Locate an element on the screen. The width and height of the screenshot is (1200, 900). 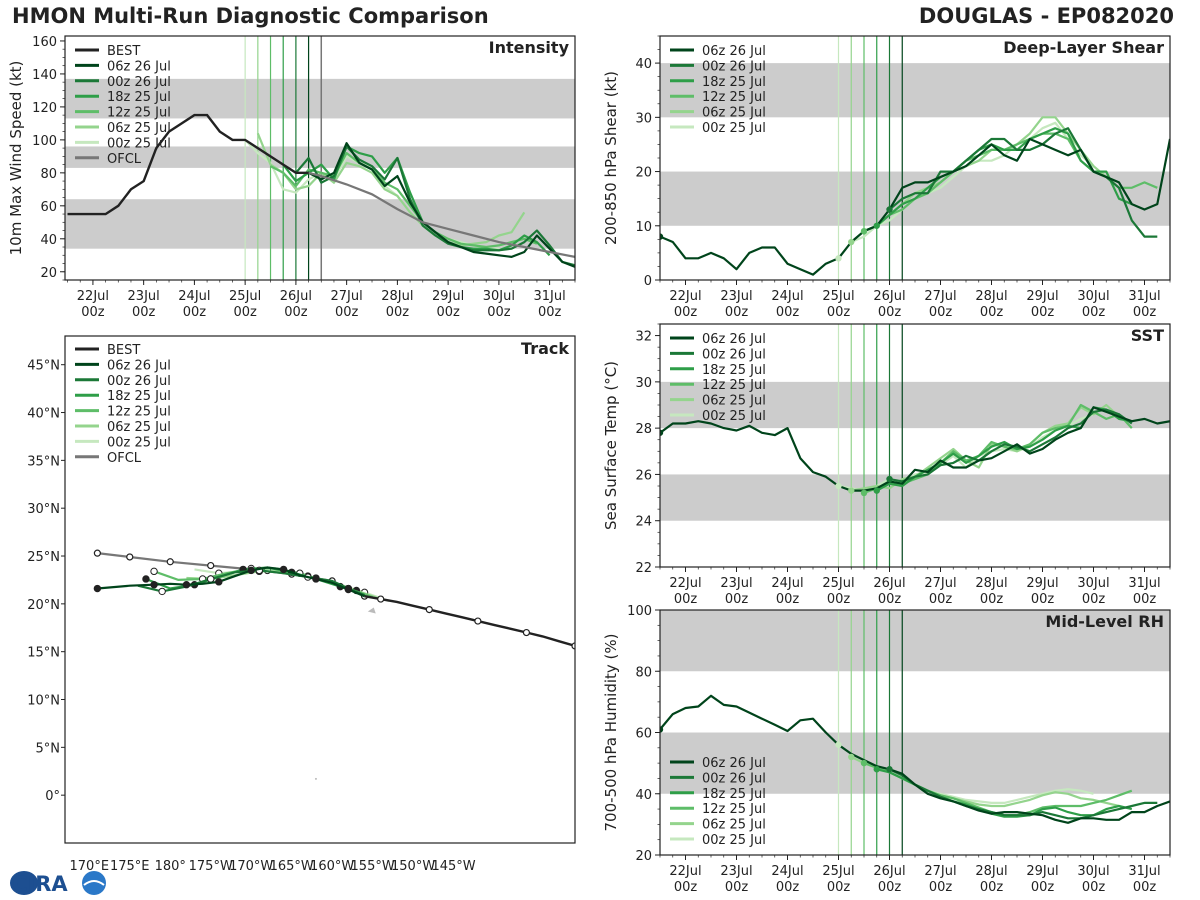
figure-title: HMON Multi-Run Diagnostic Comparison is located at coordinates (250, 16).